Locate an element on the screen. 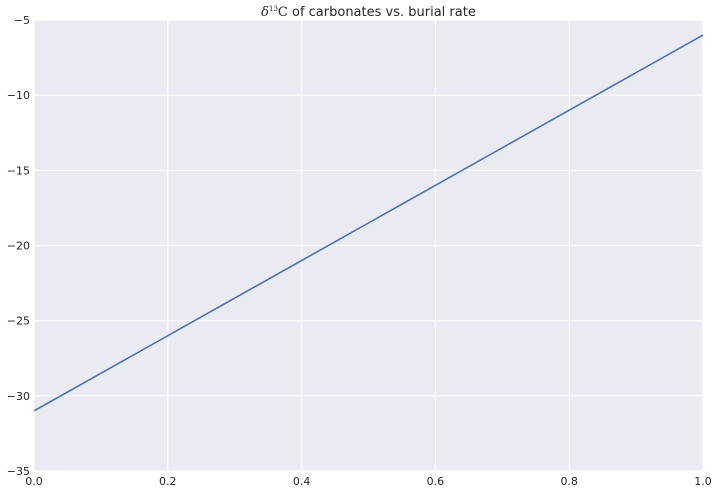  y-tick-labels: −35 −30 −25 −20 −15 −10 −5 is located at coordinates (18, 246).